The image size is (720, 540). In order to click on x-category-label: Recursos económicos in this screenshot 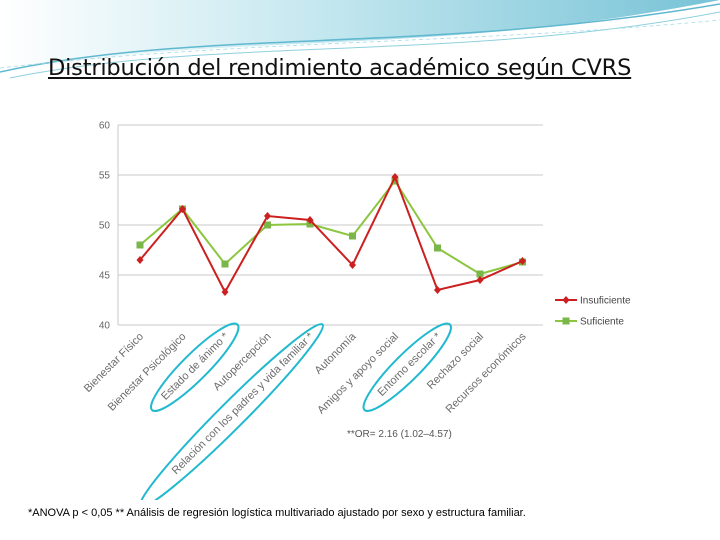, I will do `click(486, 372)`.